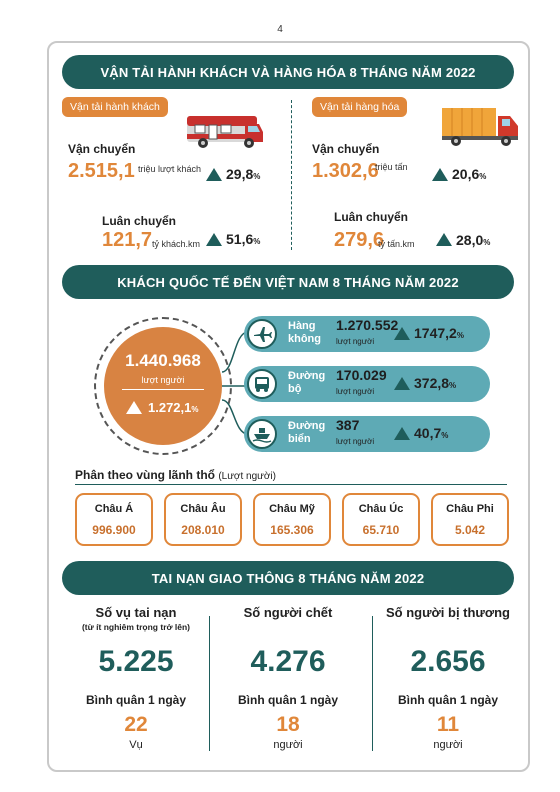  What do you see at coordinates (288, 612) in the screenshot?
I see `deaths-heading: Số người chết` at bounding box center [288, 612].